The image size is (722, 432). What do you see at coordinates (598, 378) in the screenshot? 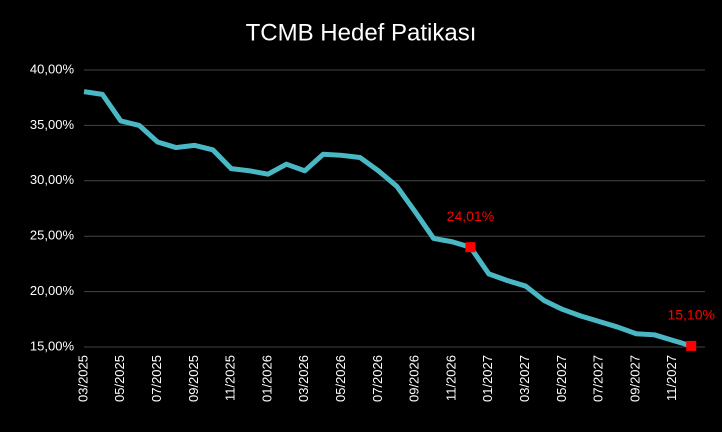
I see `x-tick-label: 07/2027` at bounding box center [598, 378].